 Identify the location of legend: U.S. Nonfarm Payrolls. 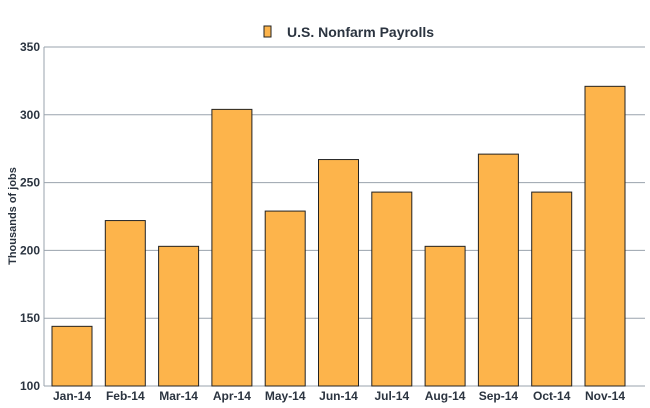
(348, 32).